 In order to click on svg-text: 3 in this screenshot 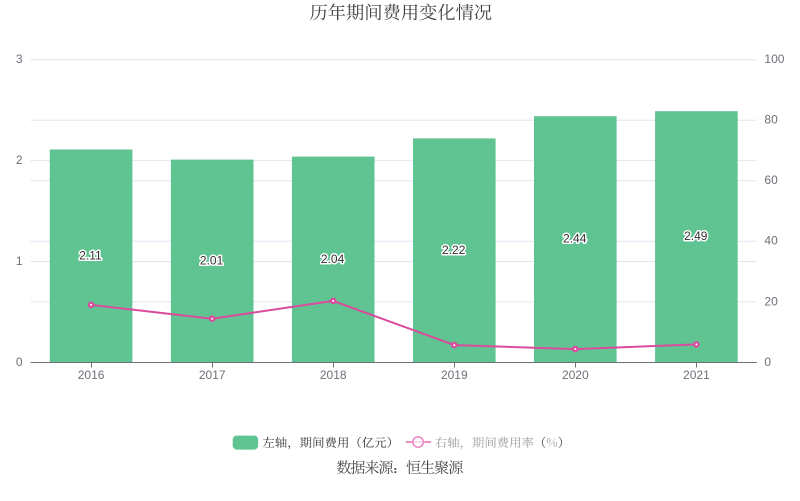, I will do `click(19, 59)`.